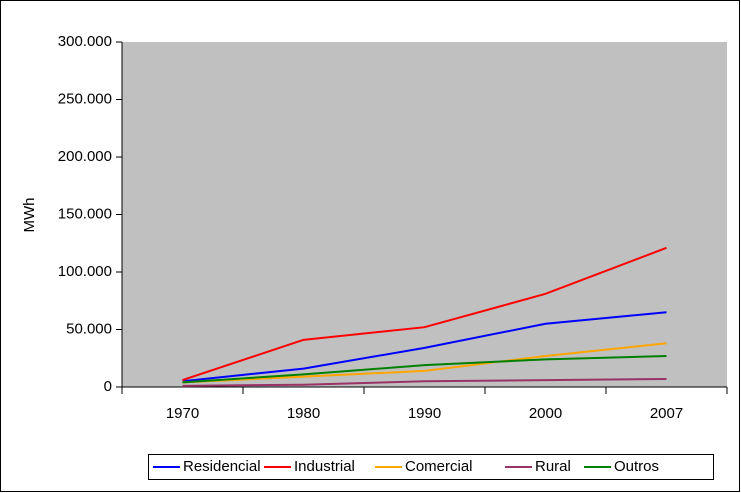 Image resolution: width=741 pixels, height=493 pixels. What do you see at coordinates (553, 466) in the screenshot?
I see `legend-label: Rural` at bounding box center [553, 466].